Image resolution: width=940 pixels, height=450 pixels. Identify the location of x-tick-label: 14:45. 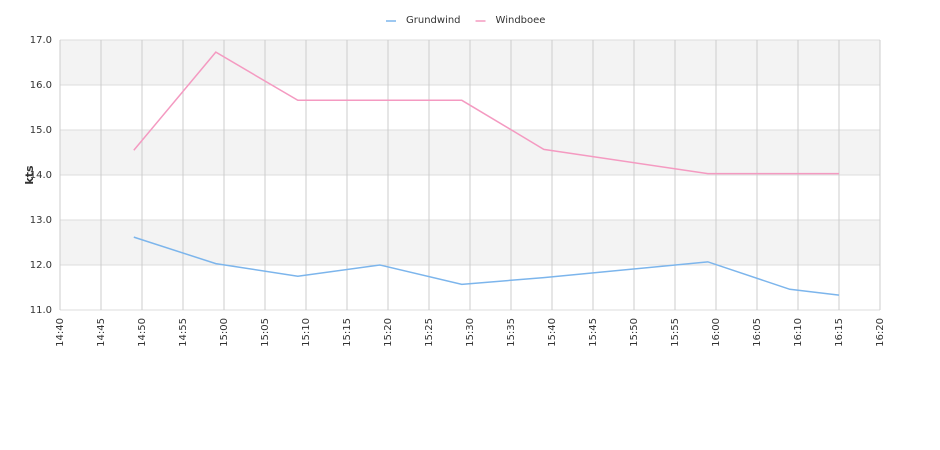
(101, 332).